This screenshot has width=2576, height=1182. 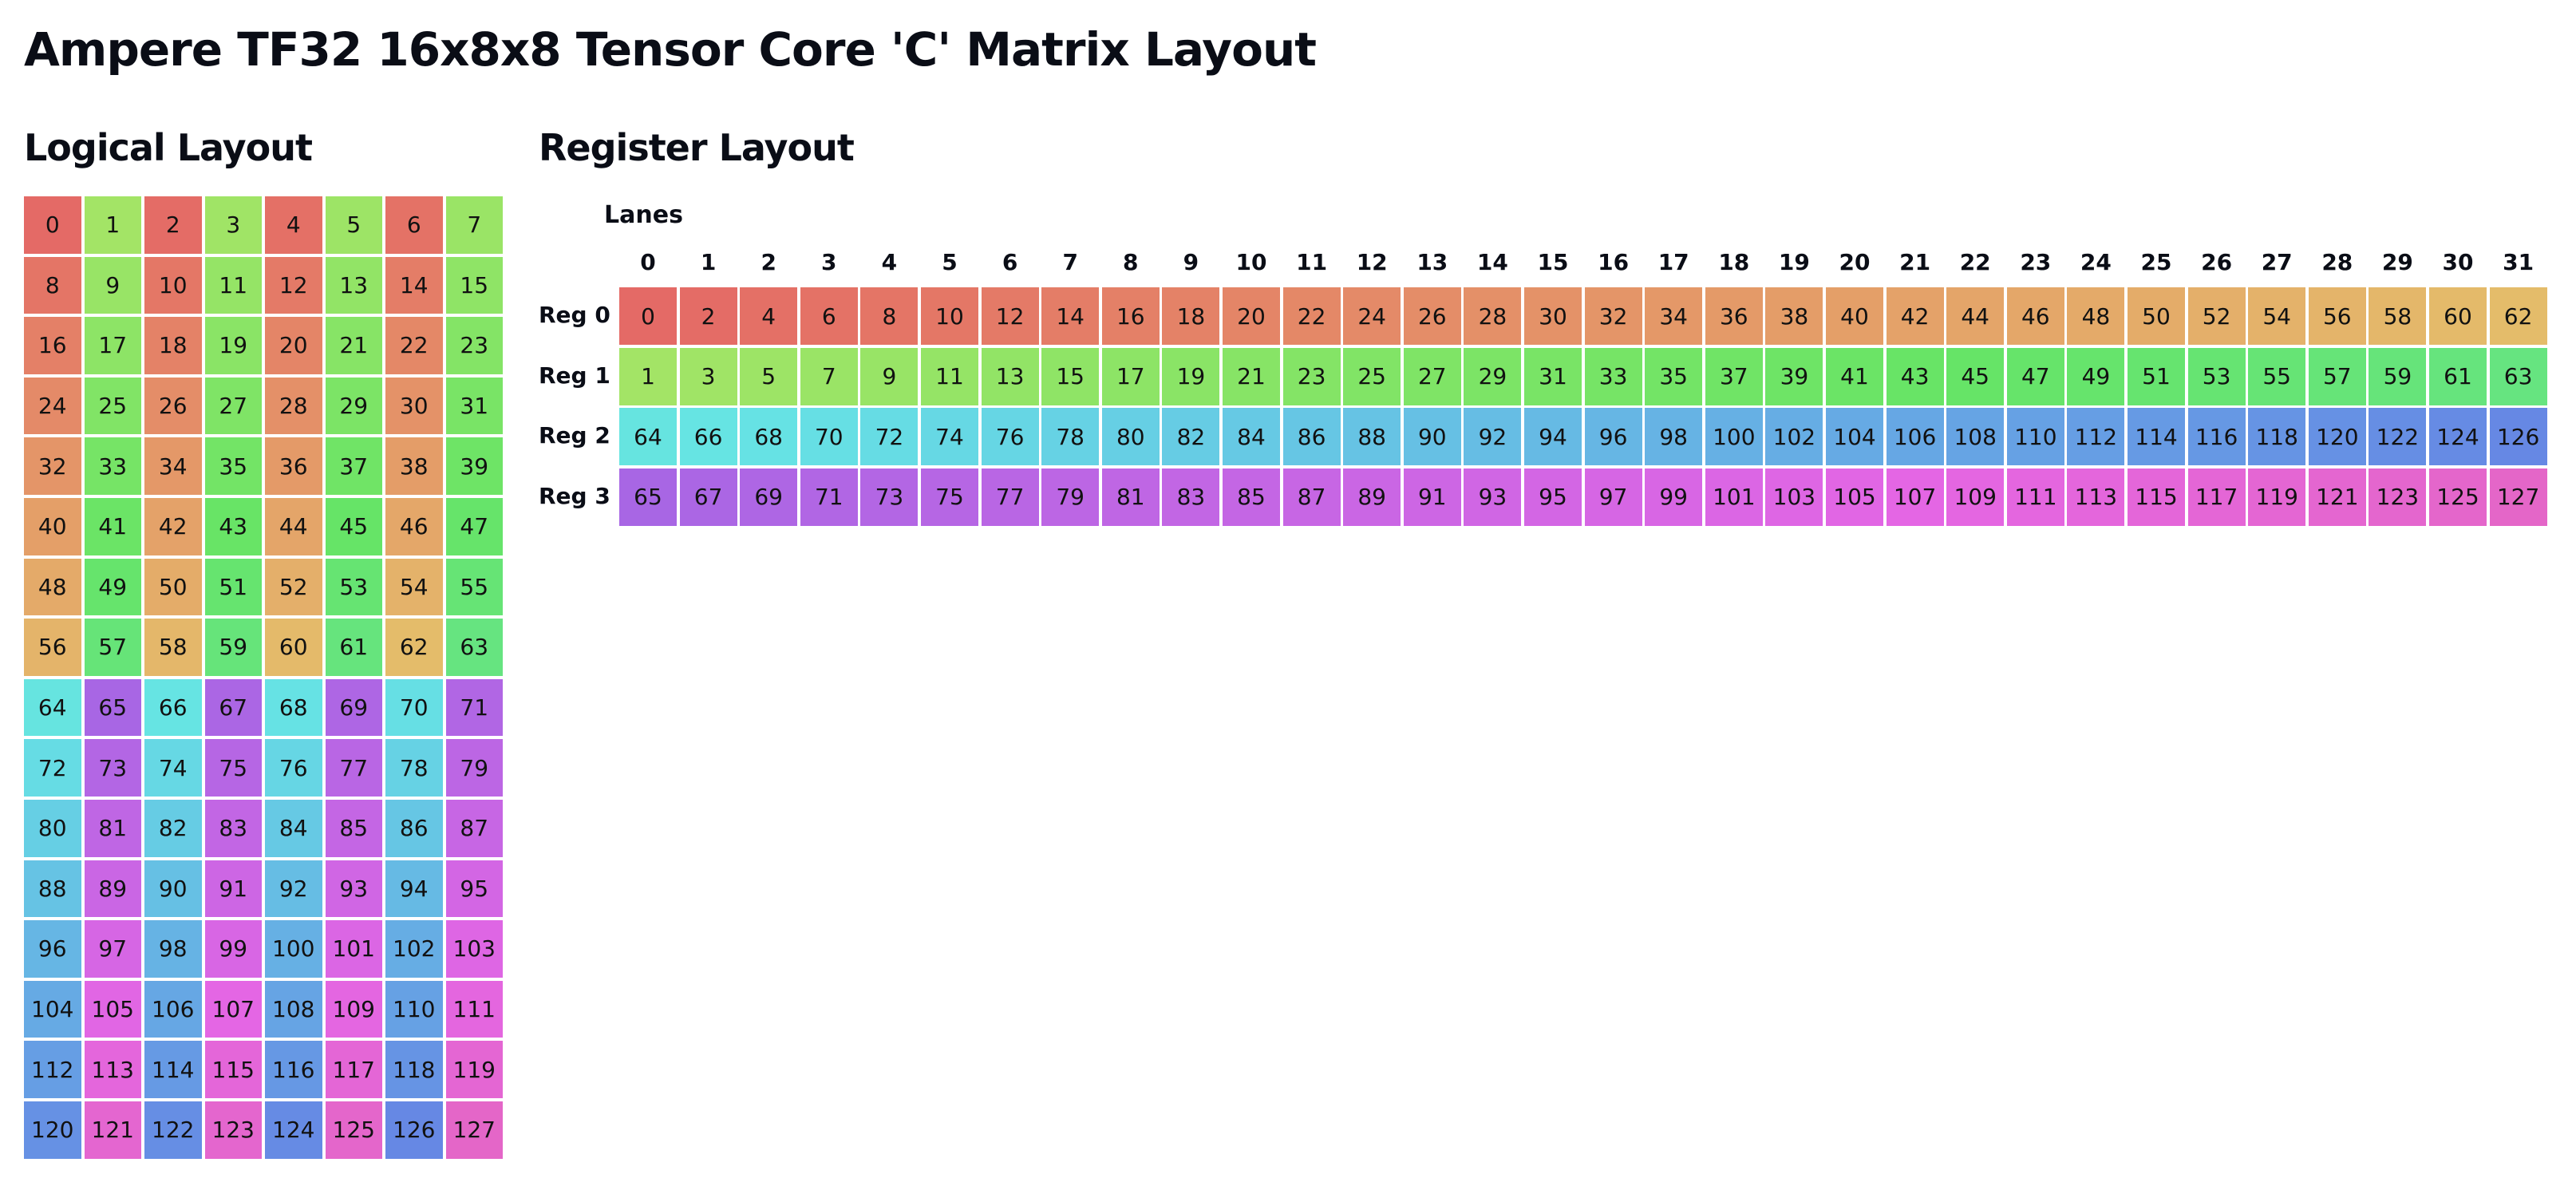 What do you see at coordinates (949, 436) in the screenshot?
I see `register-cell: 74` at bounding box center [949, 436].